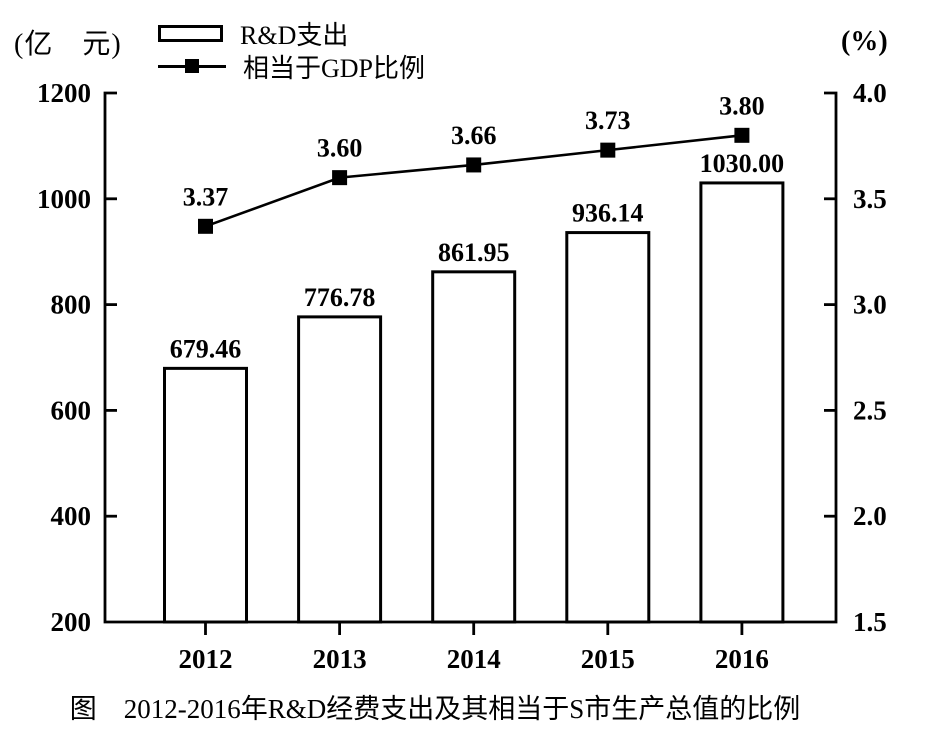  I want to click on bar-value-label-2014: 861.95, so click(474, 252).